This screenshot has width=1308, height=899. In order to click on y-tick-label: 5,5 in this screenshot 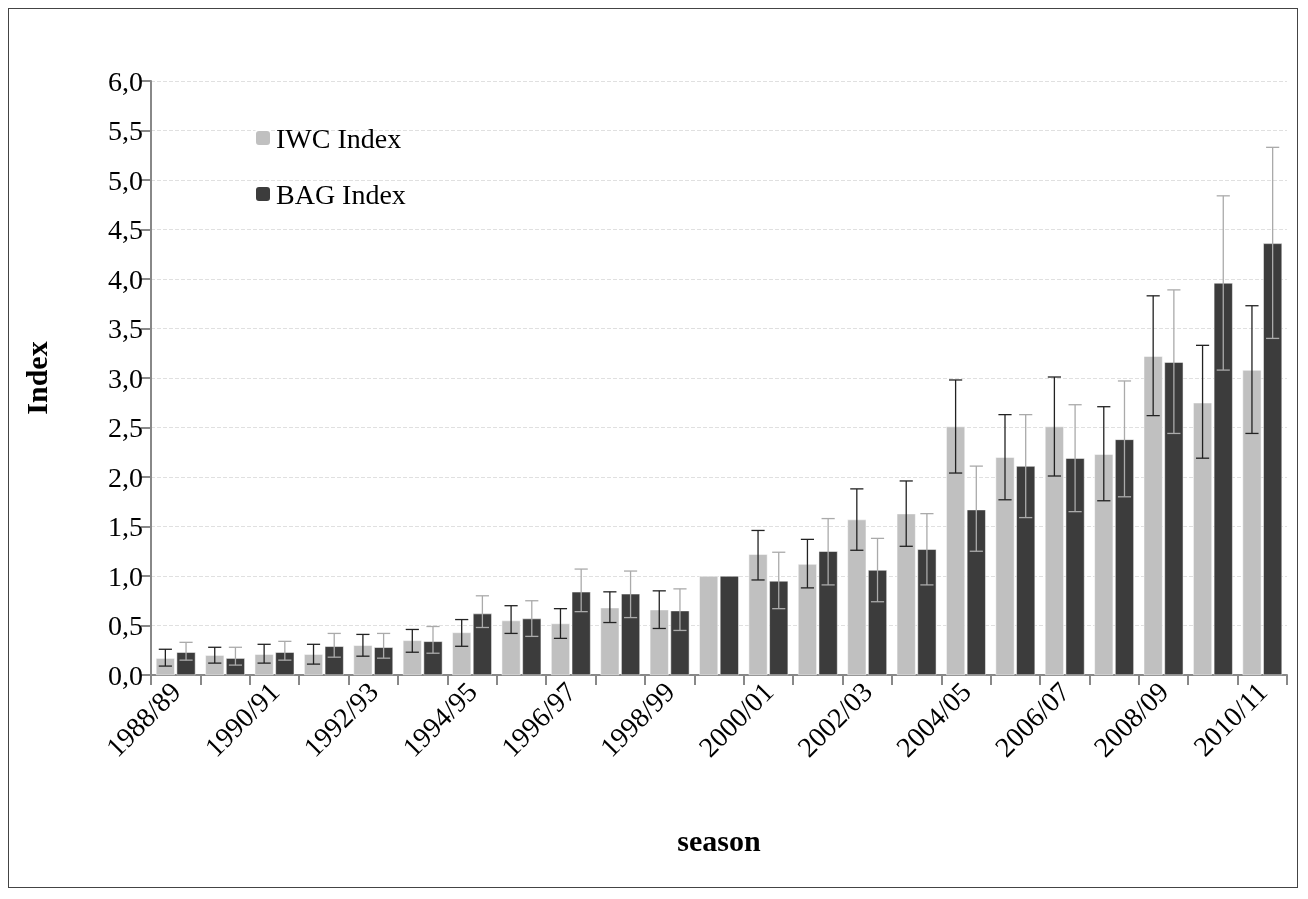, I will do `click(125, 130)`.